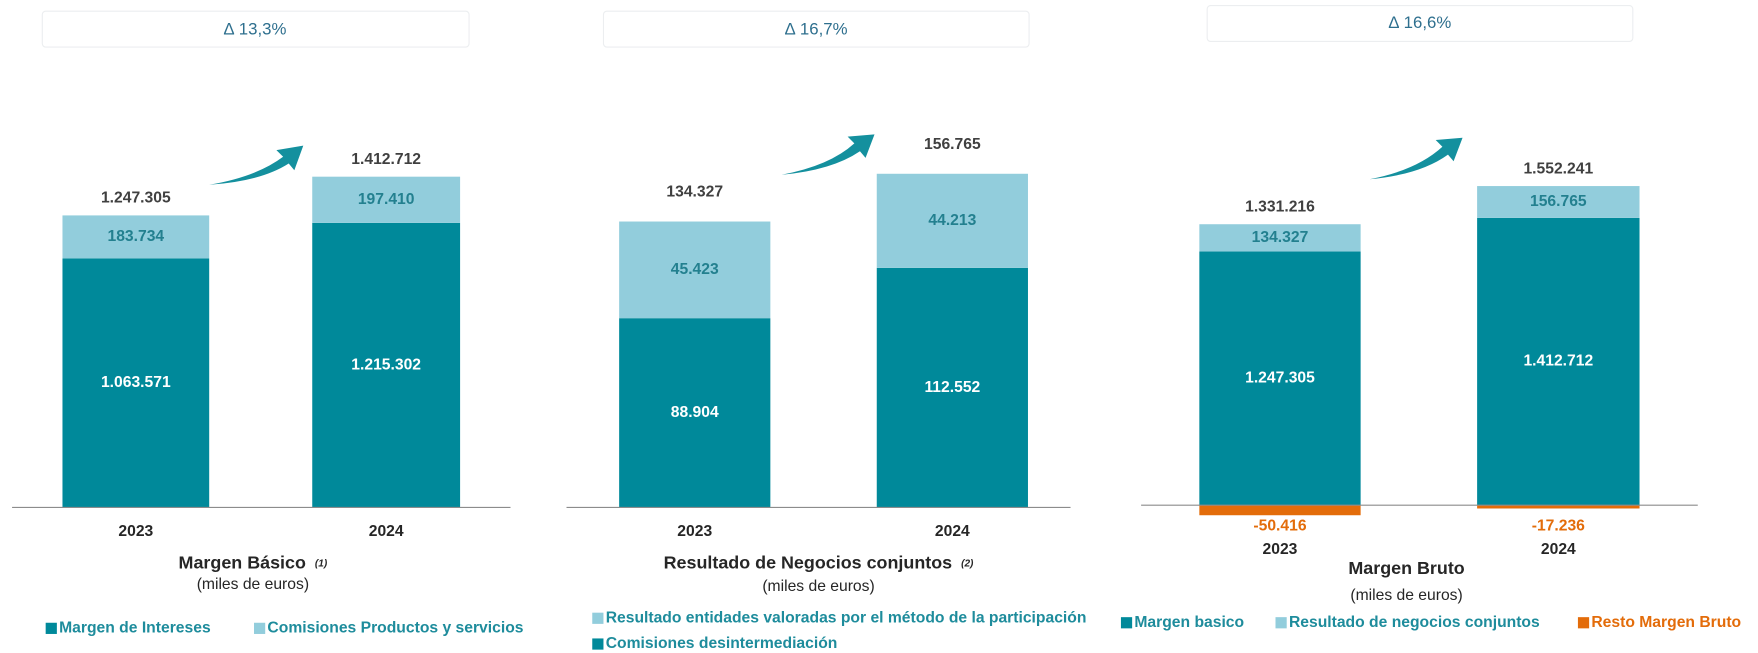 This screenshot has width=1758, height=653. I want to click on delta-annotation: ∆ 13,3%, so click(255, 29).